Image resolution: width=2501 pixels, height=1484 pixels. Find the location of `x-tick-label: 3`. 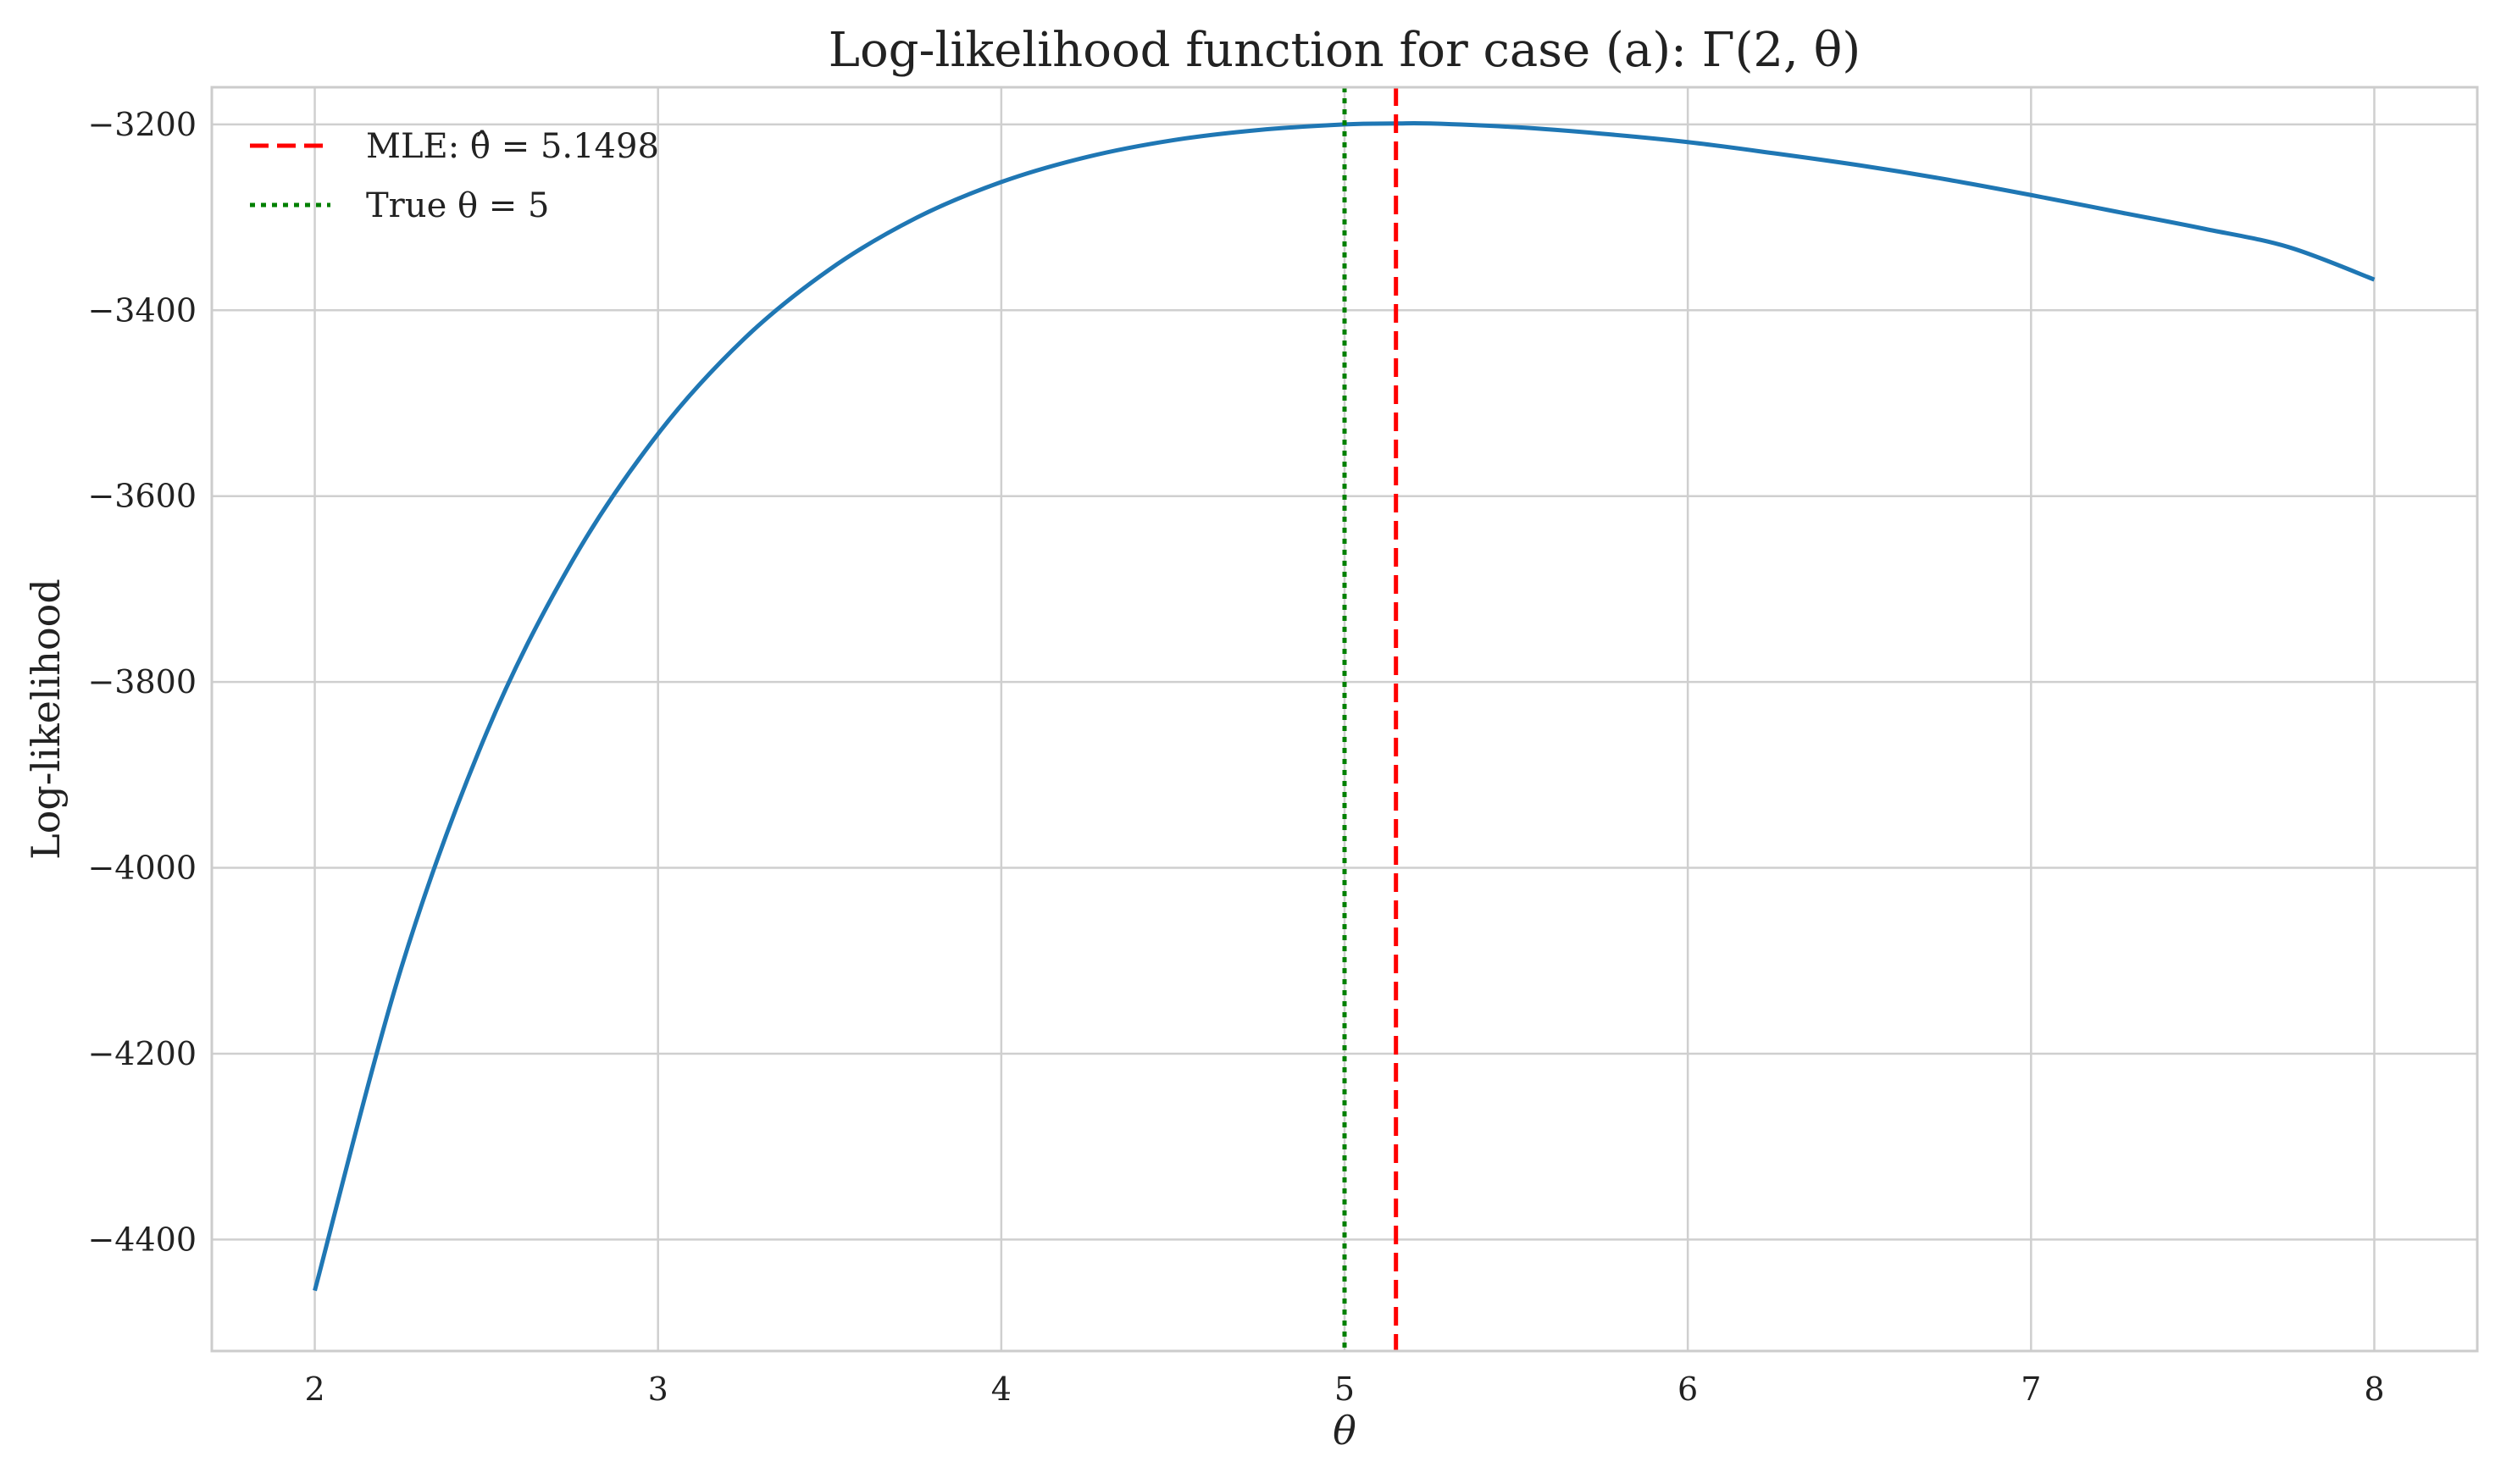

x-tick-label: 3 is located at coordinates (658, 1389).